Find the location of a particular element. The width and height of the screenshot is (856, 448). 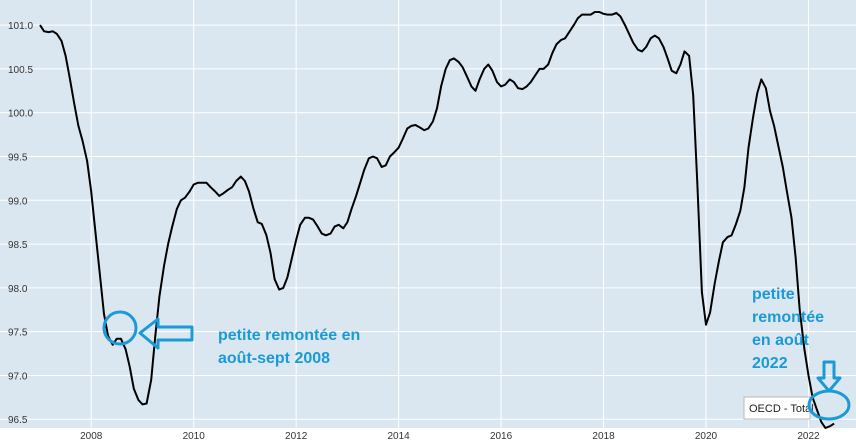

y-tick-label: 100.5 is located at coordinates (20, 70).